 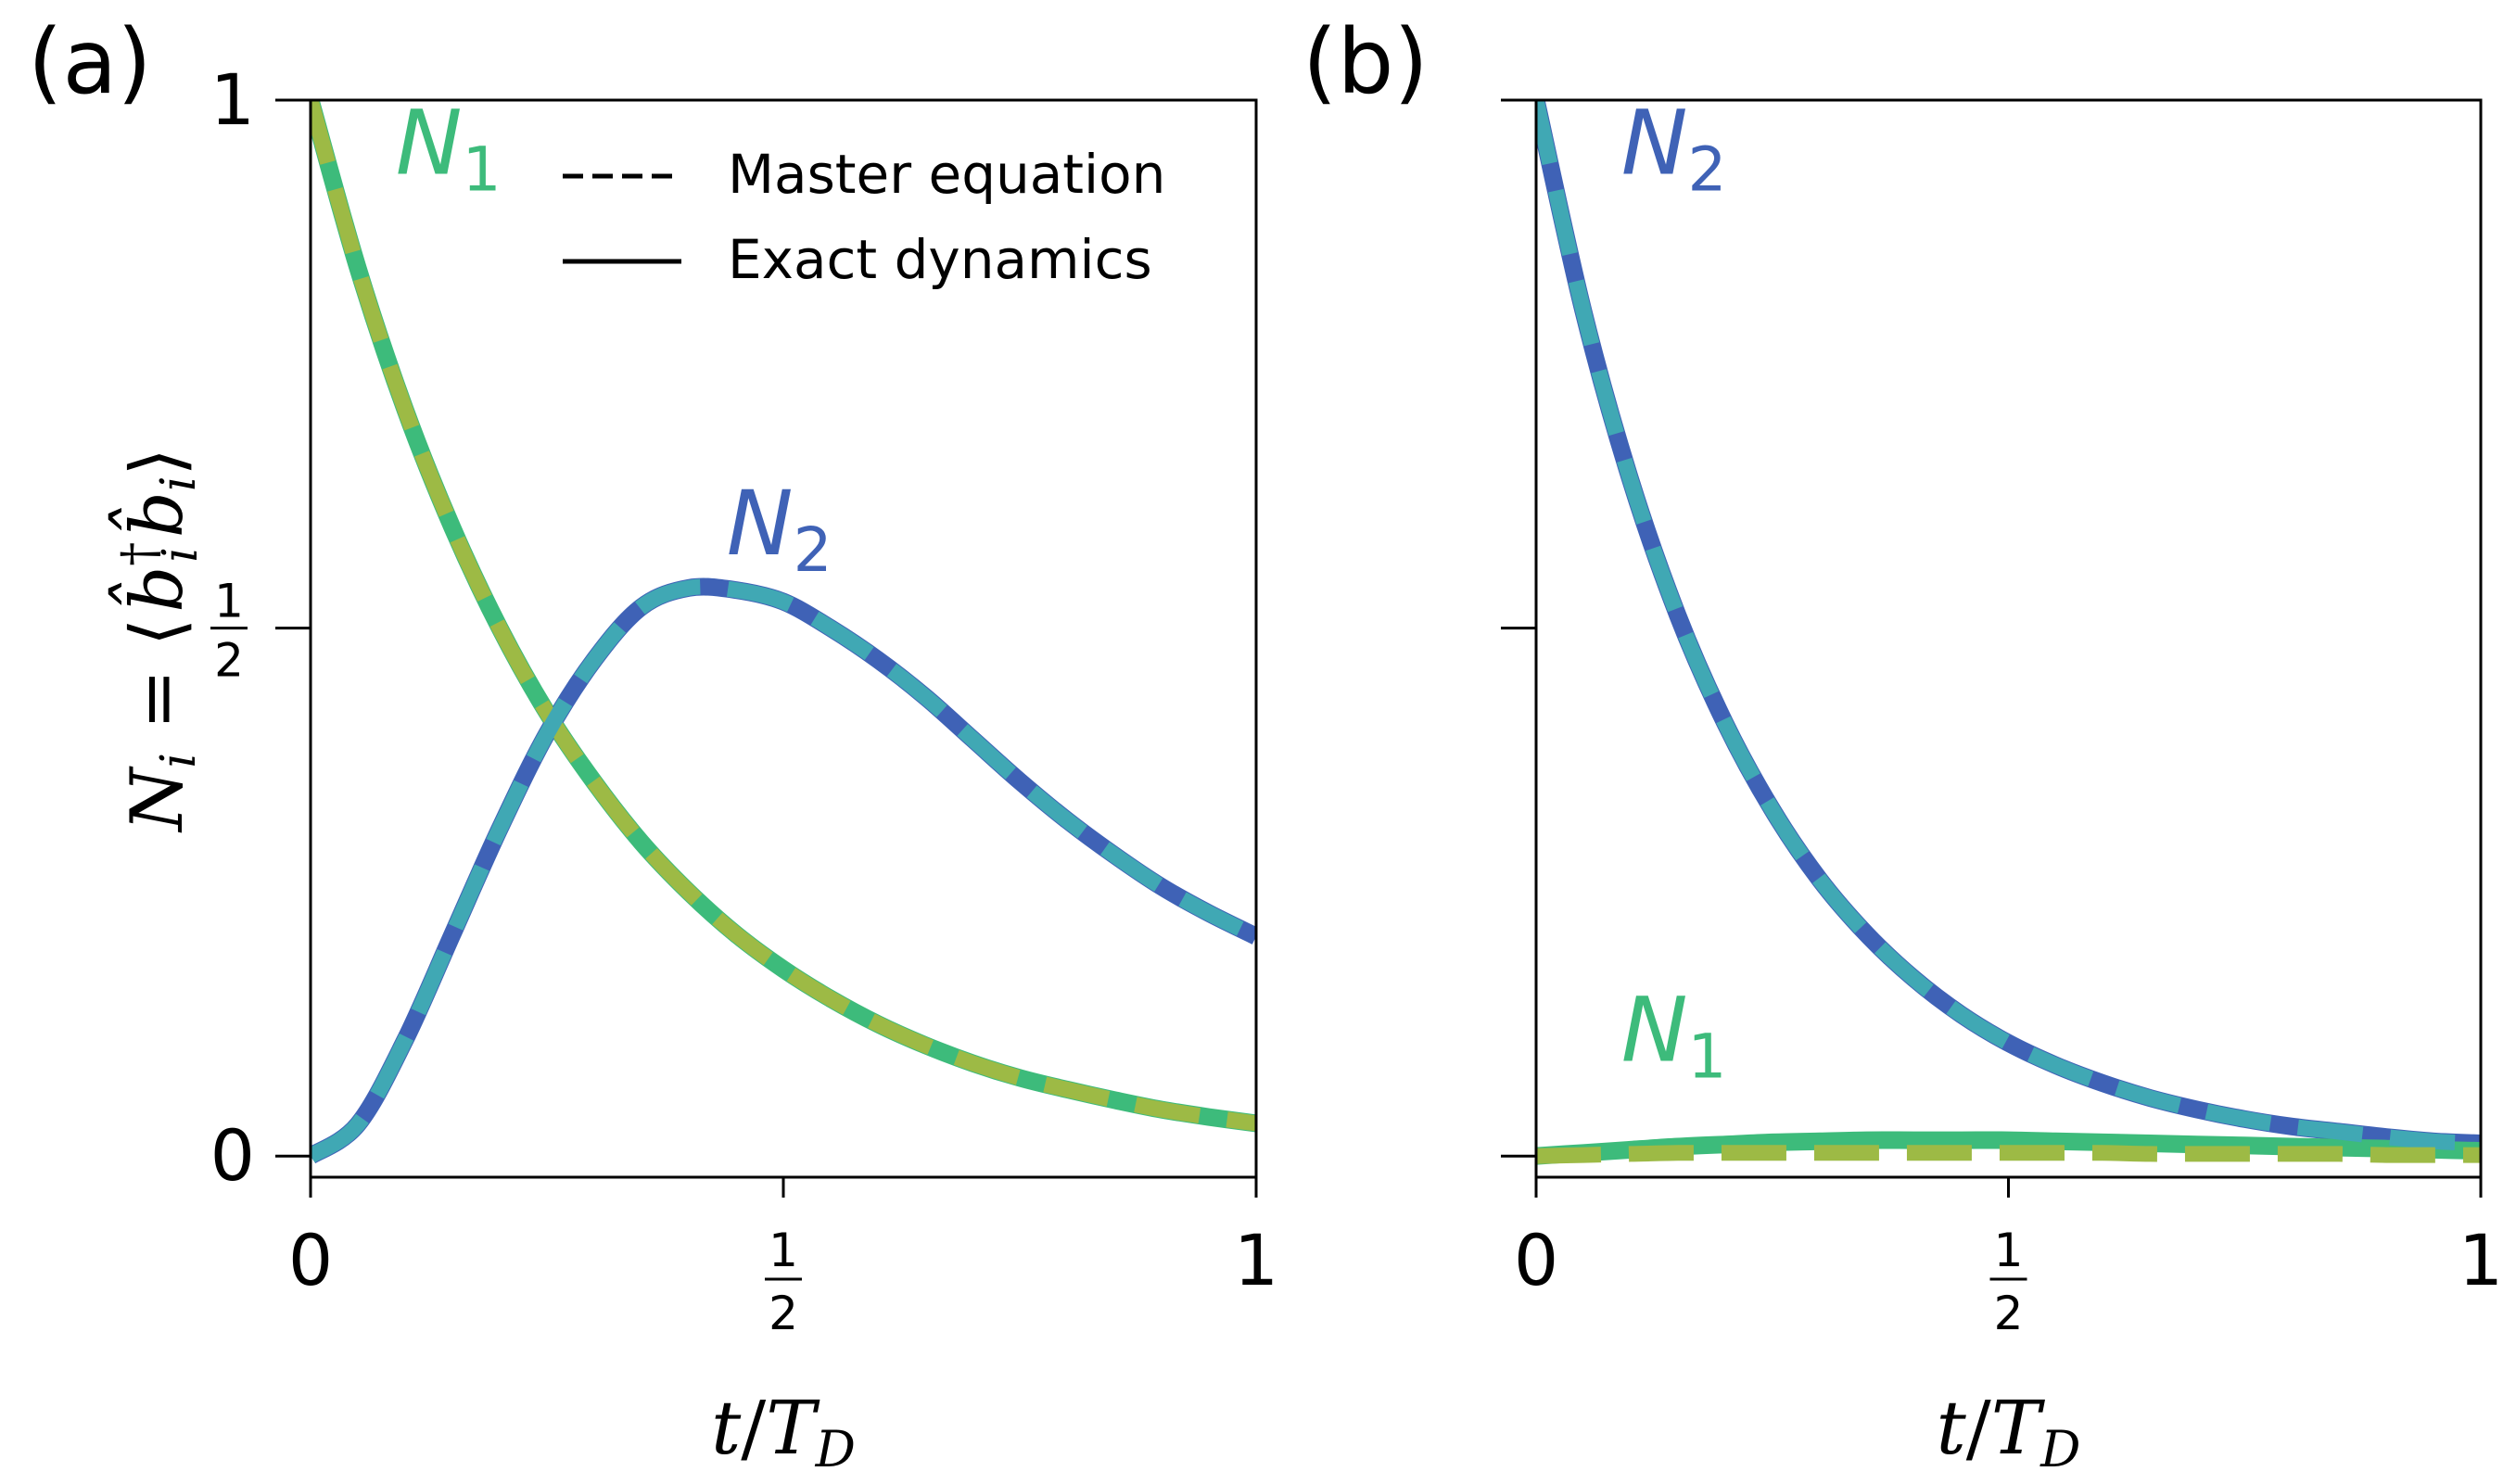 I want to click on ylabel-lhs: N, so click(x=157, y=799).